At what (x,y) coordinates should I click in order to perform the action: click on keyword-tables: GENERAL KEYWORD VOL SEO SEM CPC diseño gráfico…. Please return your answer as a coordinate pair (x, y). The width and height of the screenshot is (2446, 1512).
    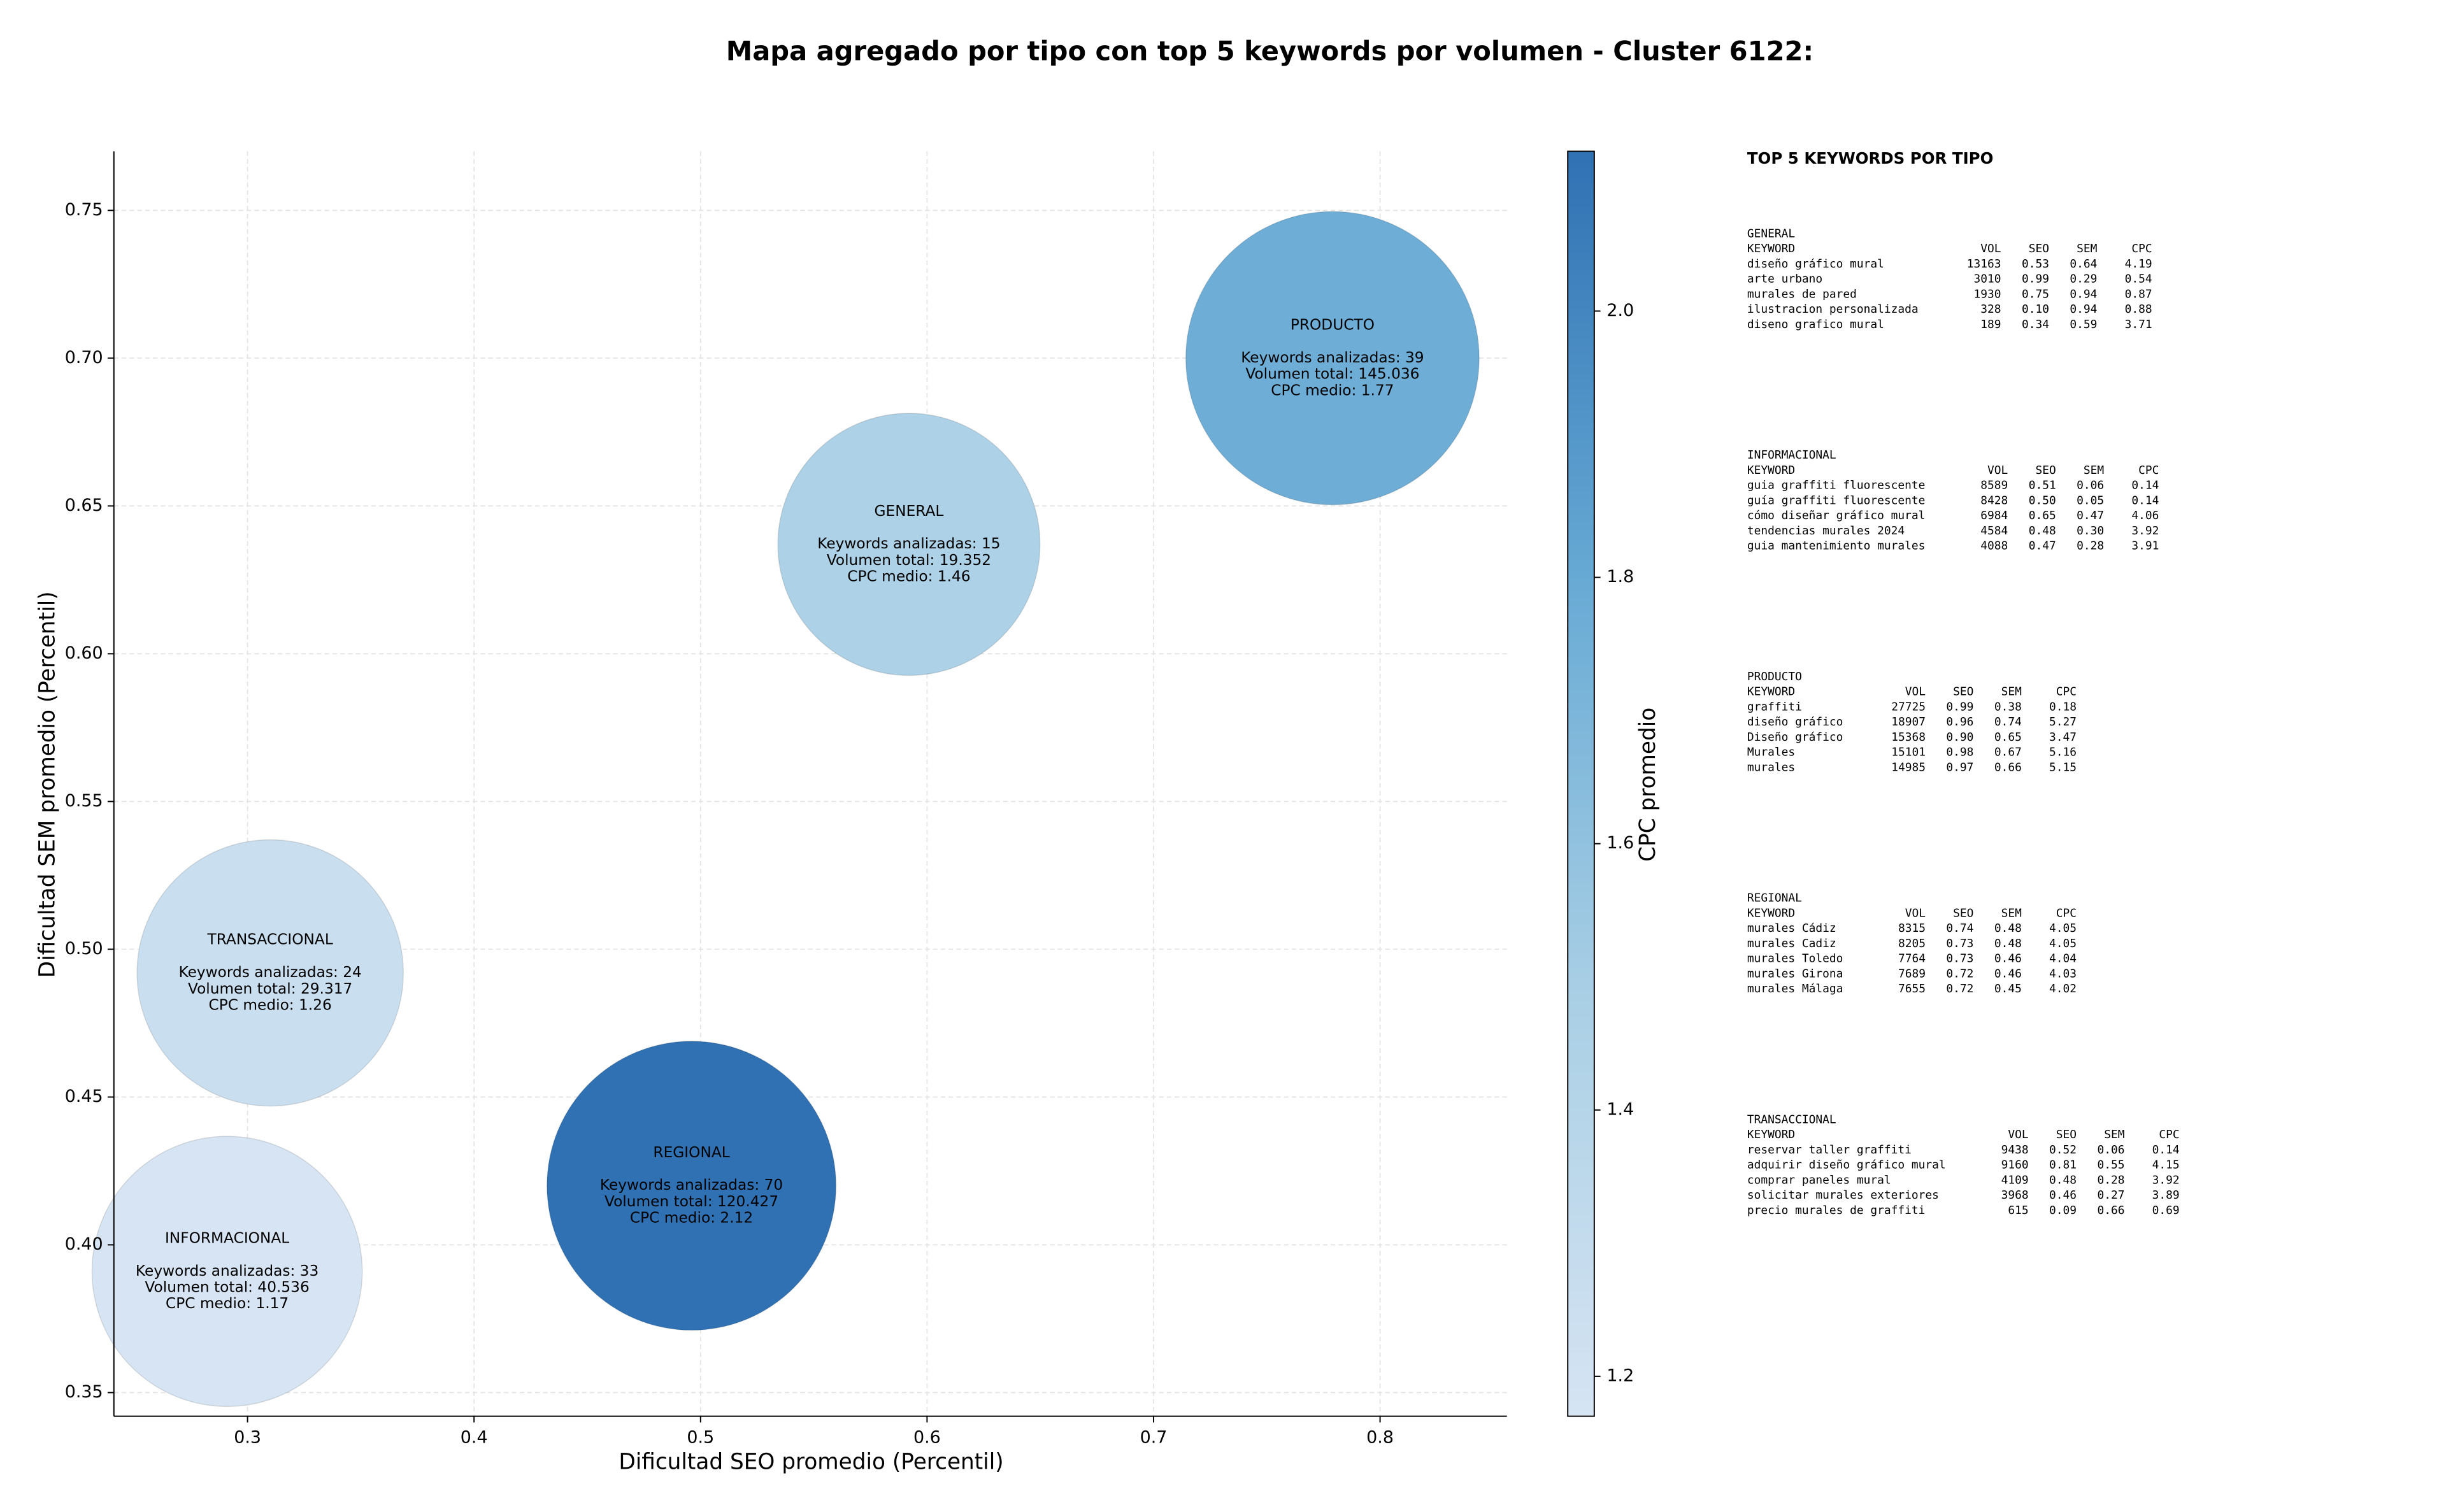
    Looking at the image, I should click on (1963, 722).